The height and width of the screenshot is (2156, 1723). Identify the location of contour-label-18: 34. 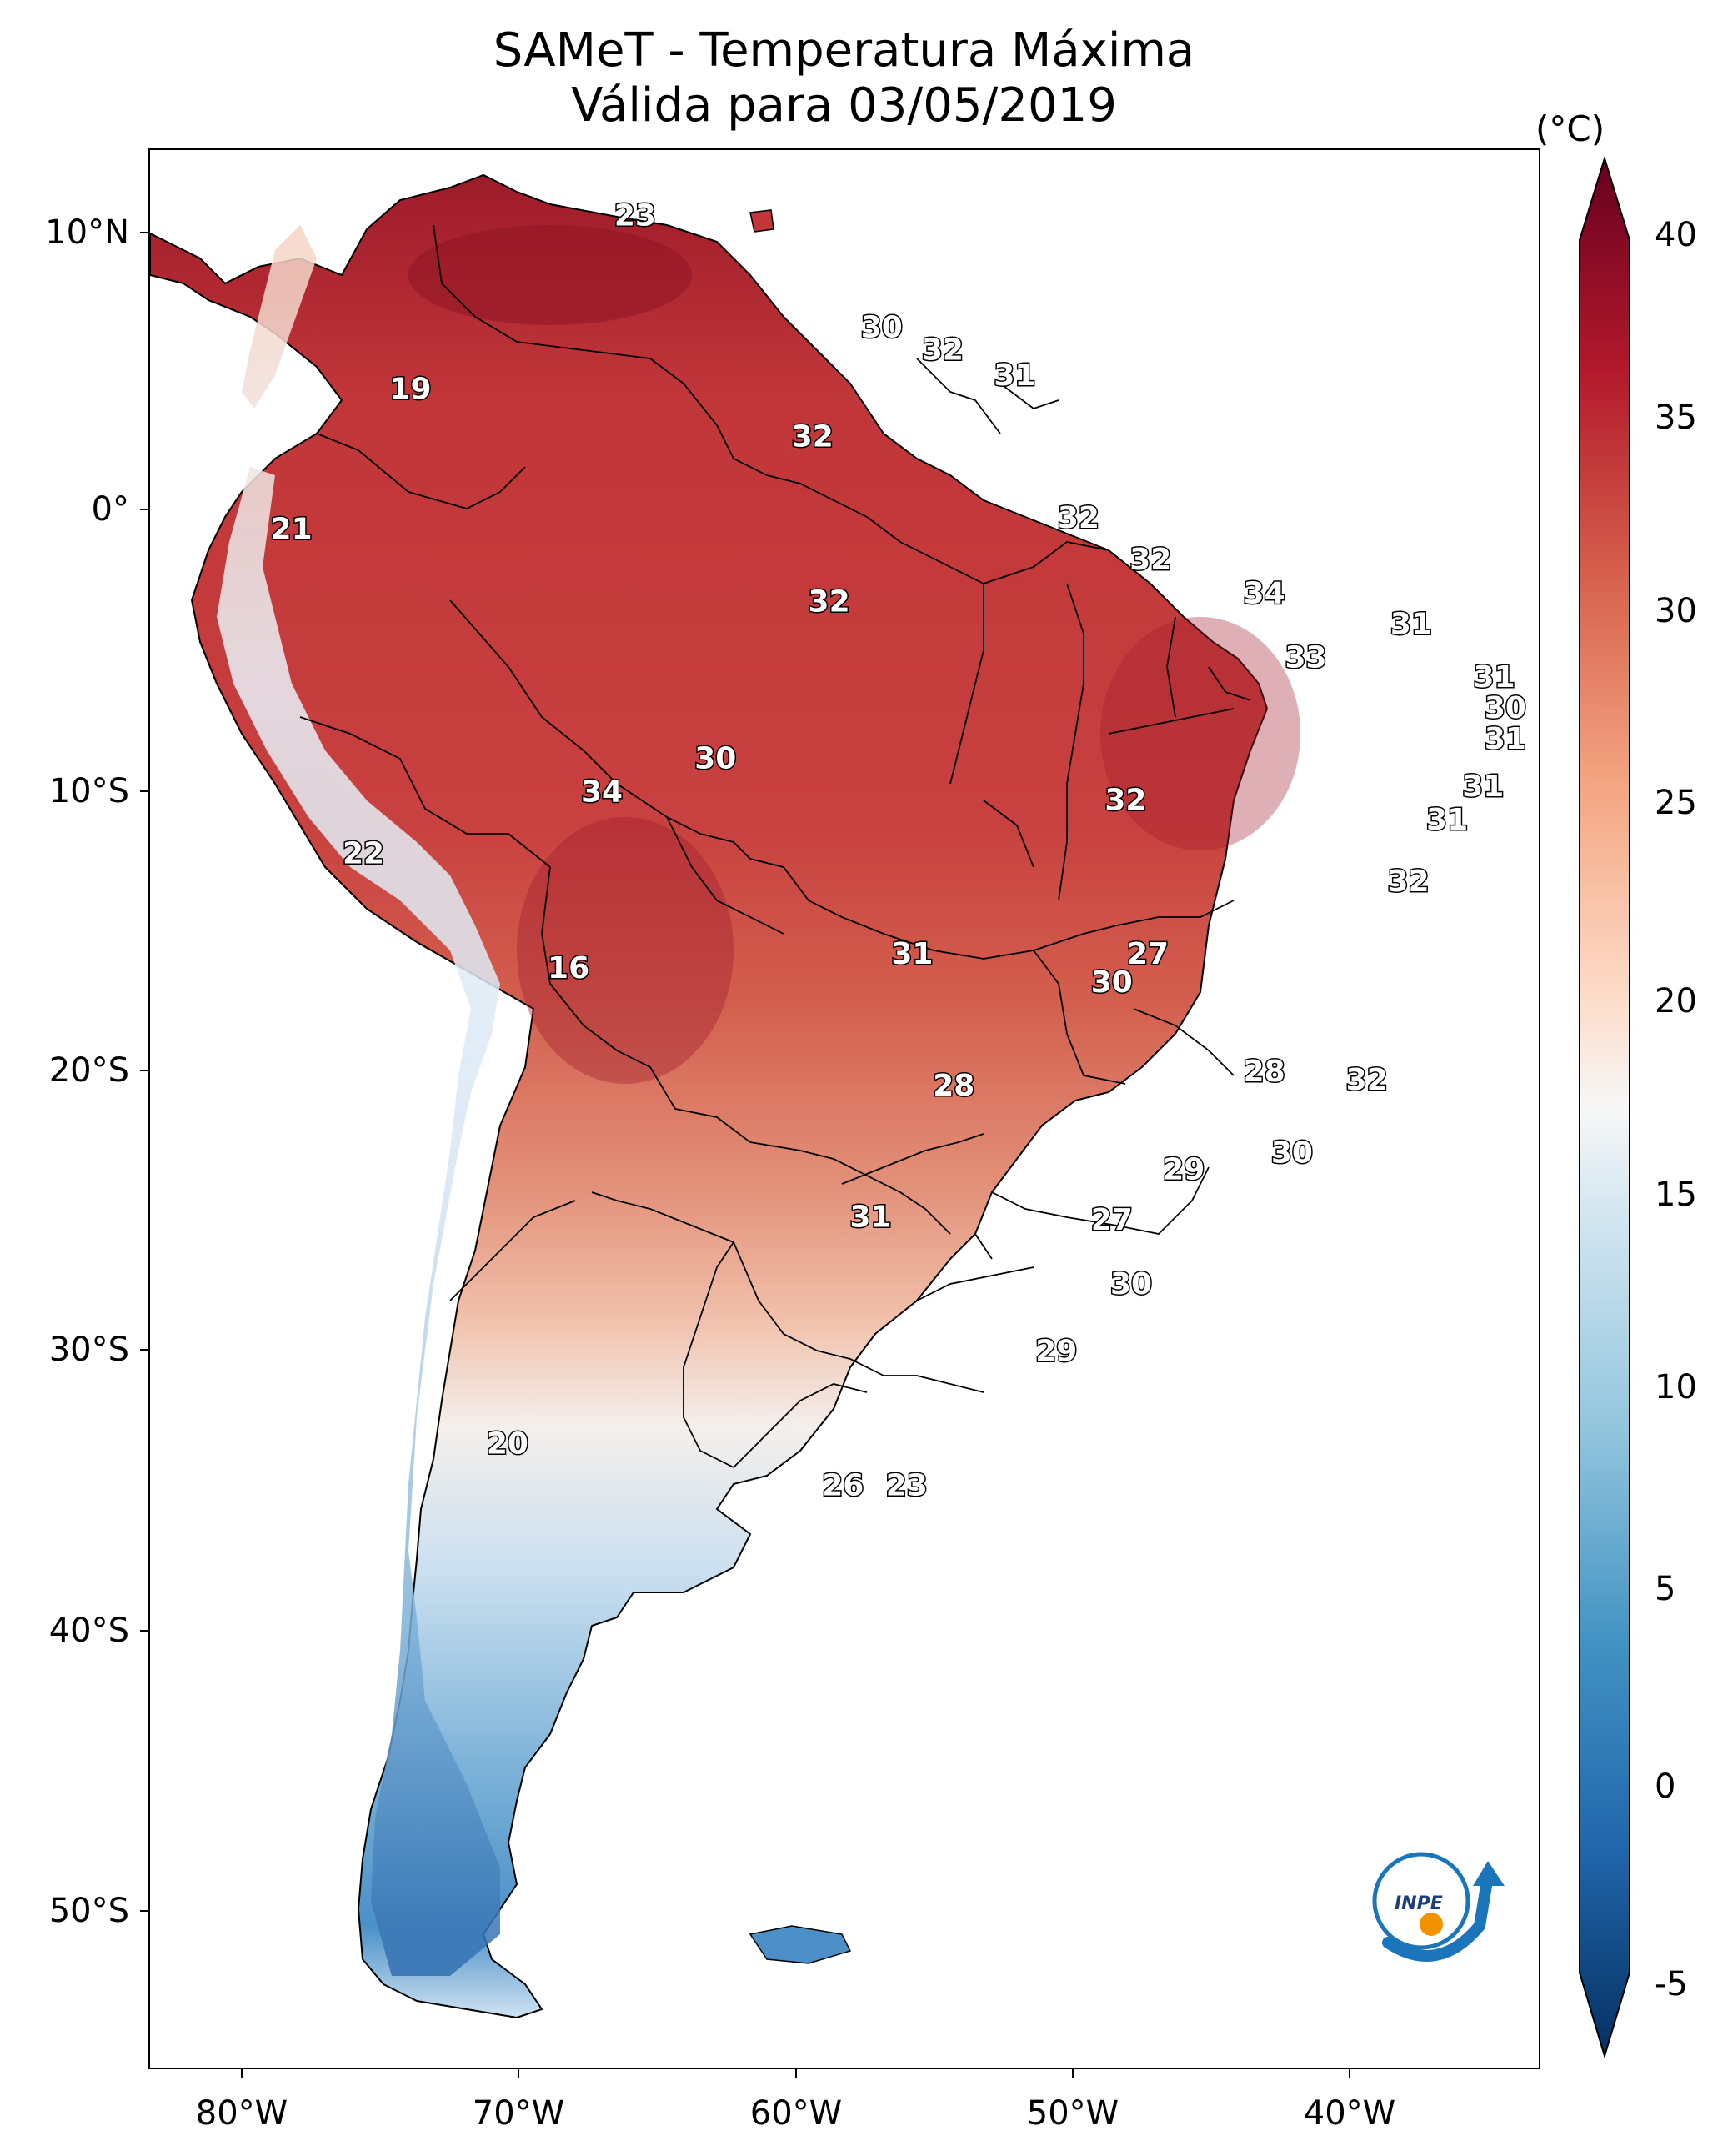
(602, 792).